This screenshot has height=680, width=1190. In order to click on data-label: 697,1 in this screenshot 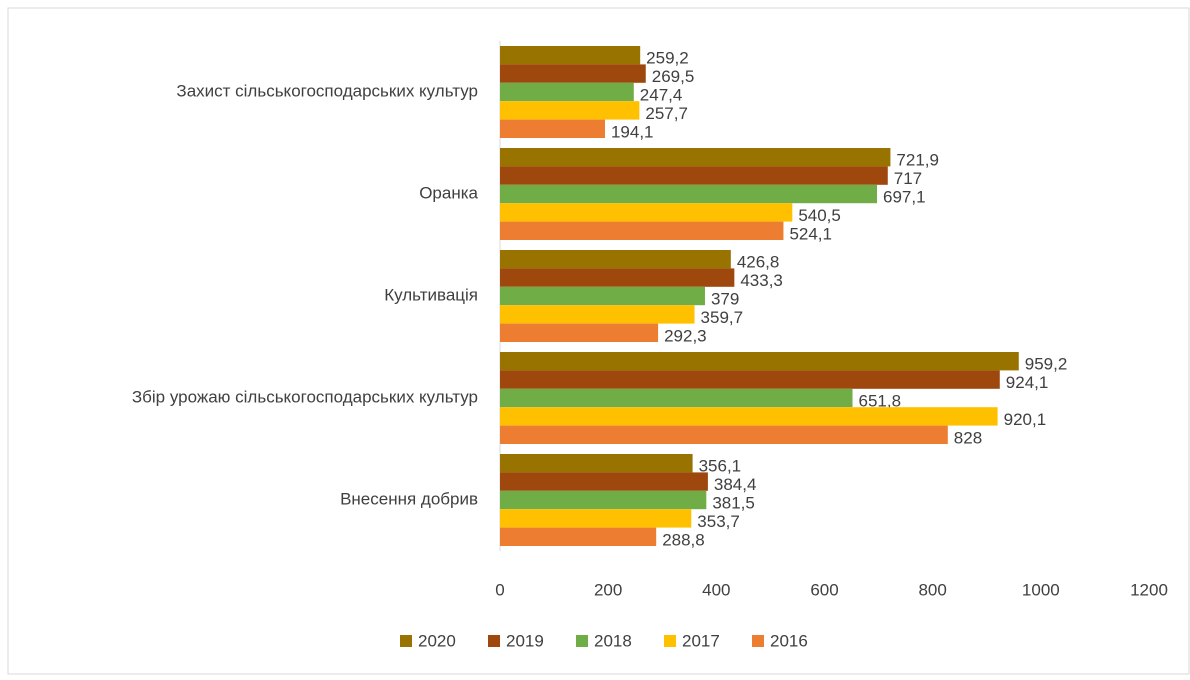, I will do `click(904, 196)`.